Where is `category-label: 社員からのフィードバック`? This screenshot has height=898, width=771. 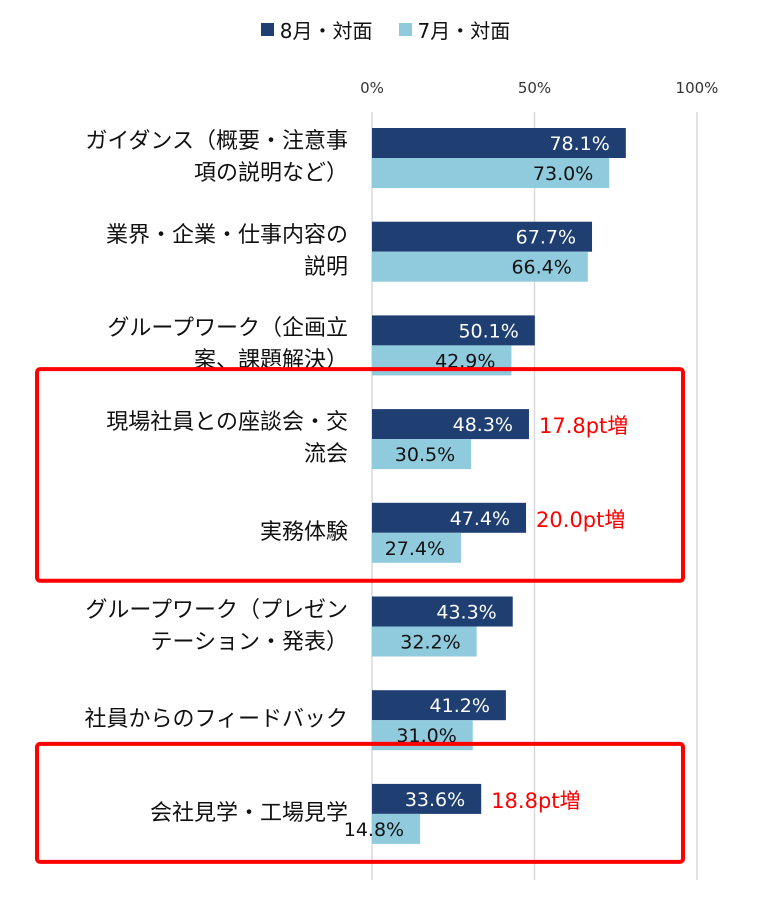
category-label: 社員からのフィードバック is located at coordinates (216, 720).